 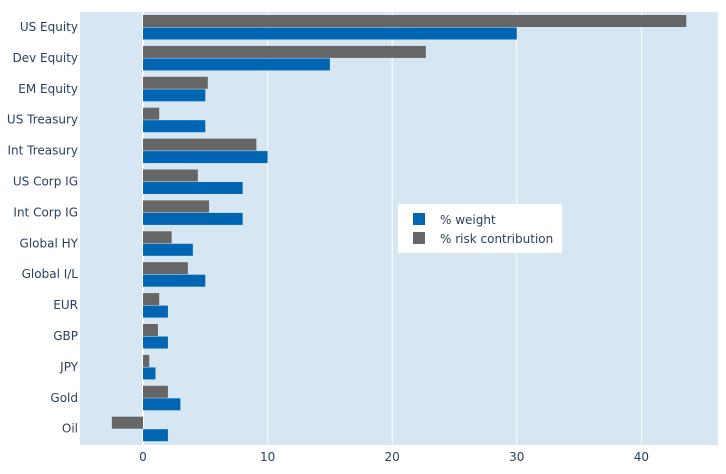 What do you see at coordinates (419, 238) in the screenshot?
I see `legend-swatch-risk` at bounding box center [419, 238].